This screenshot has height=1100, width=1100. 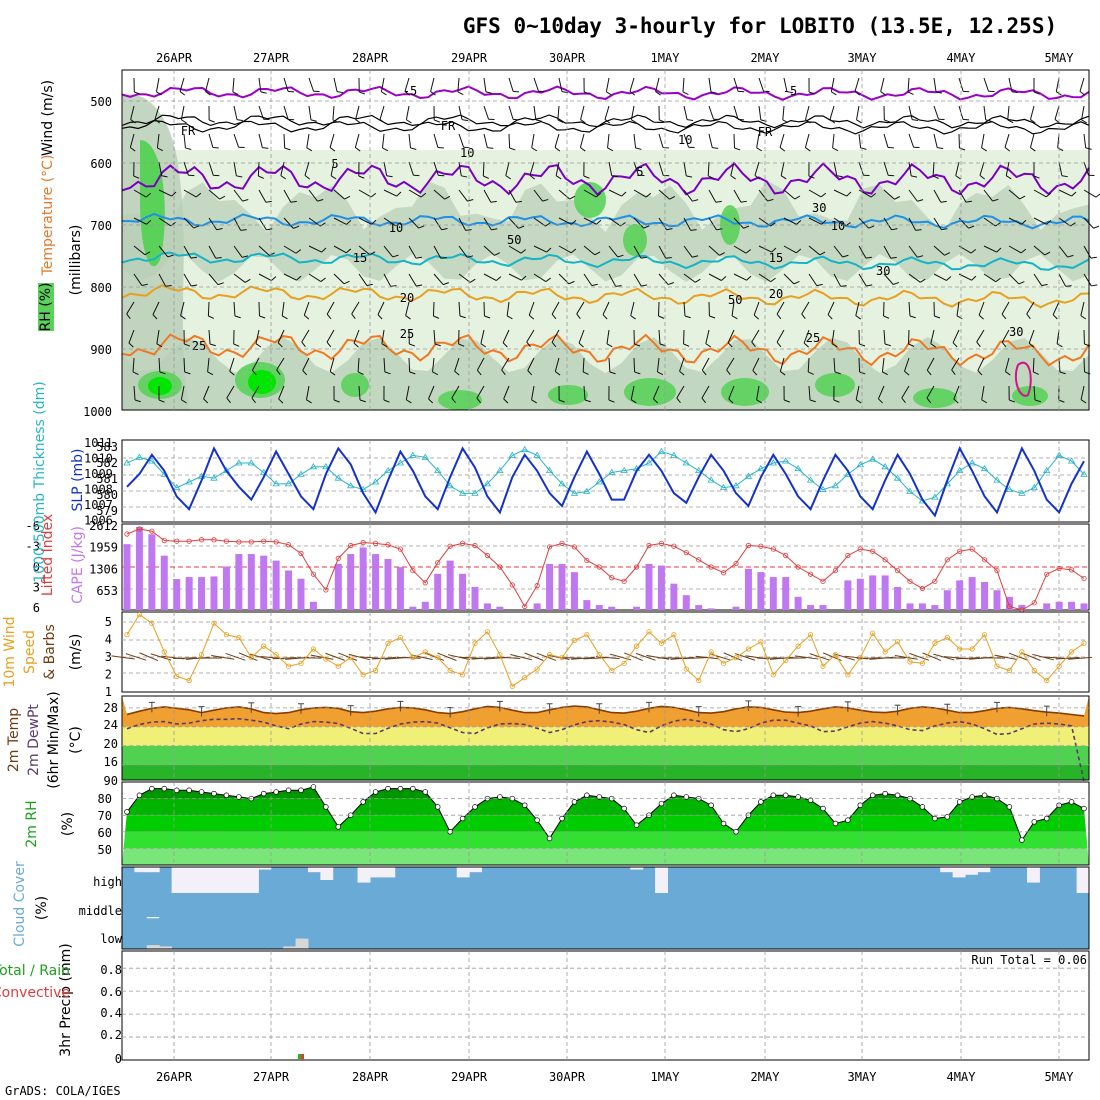 I want to click on rh-saturated-blob, so click(x=160, y=386).